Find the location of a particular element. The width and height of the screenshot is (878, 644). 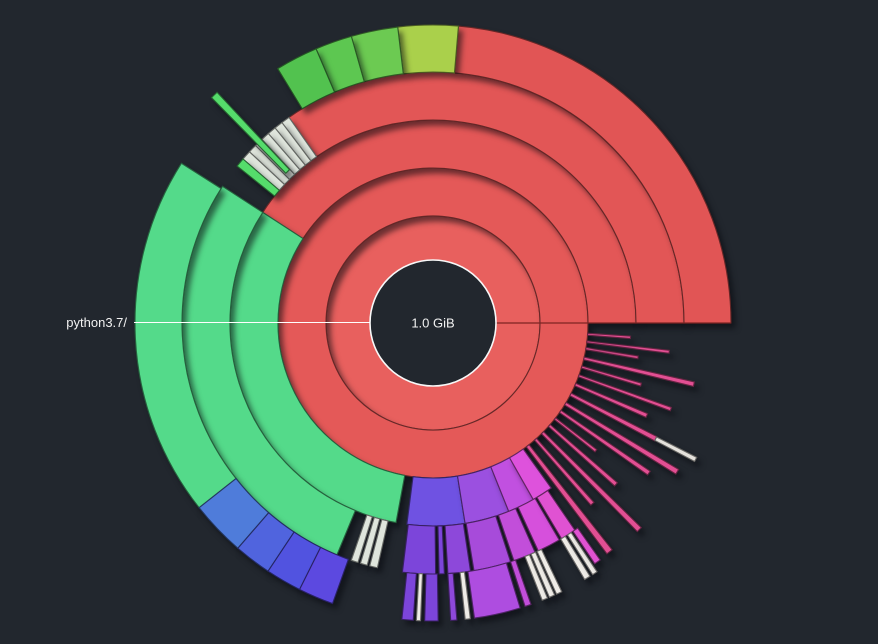

hovered-path-label: python3.7/ is located at coordinates (96, 322).